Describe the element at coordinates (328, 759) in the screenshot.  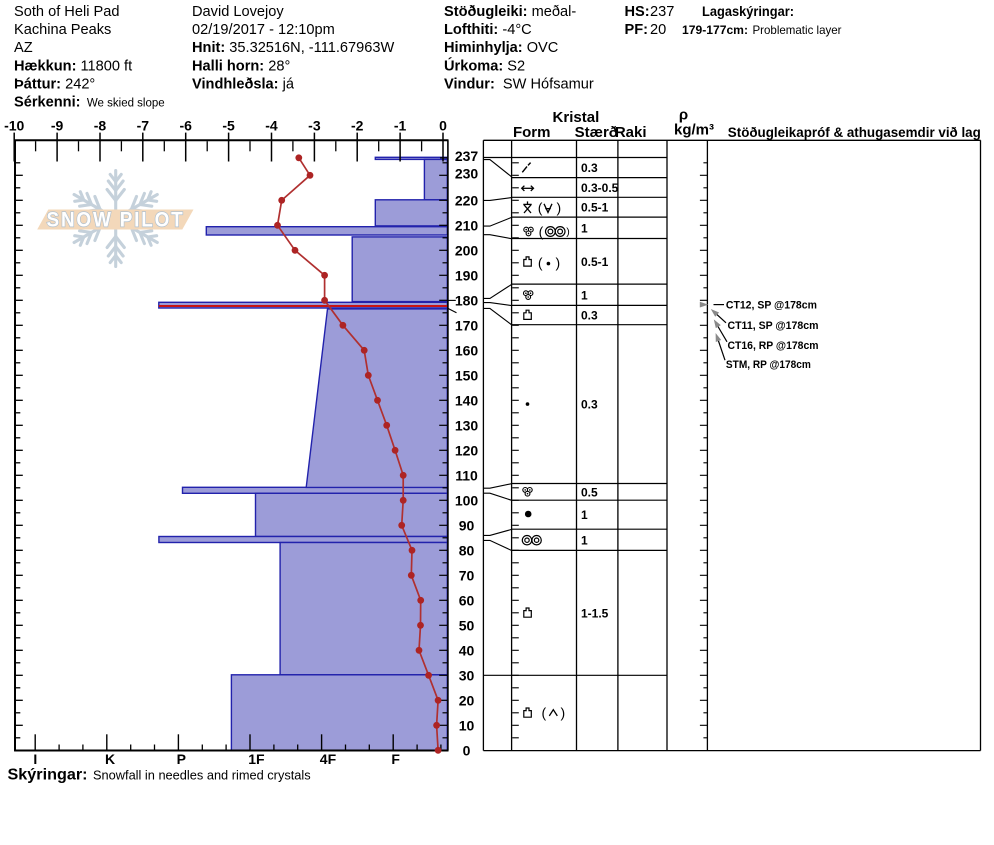
I see `svg-text: 4F` at that location.